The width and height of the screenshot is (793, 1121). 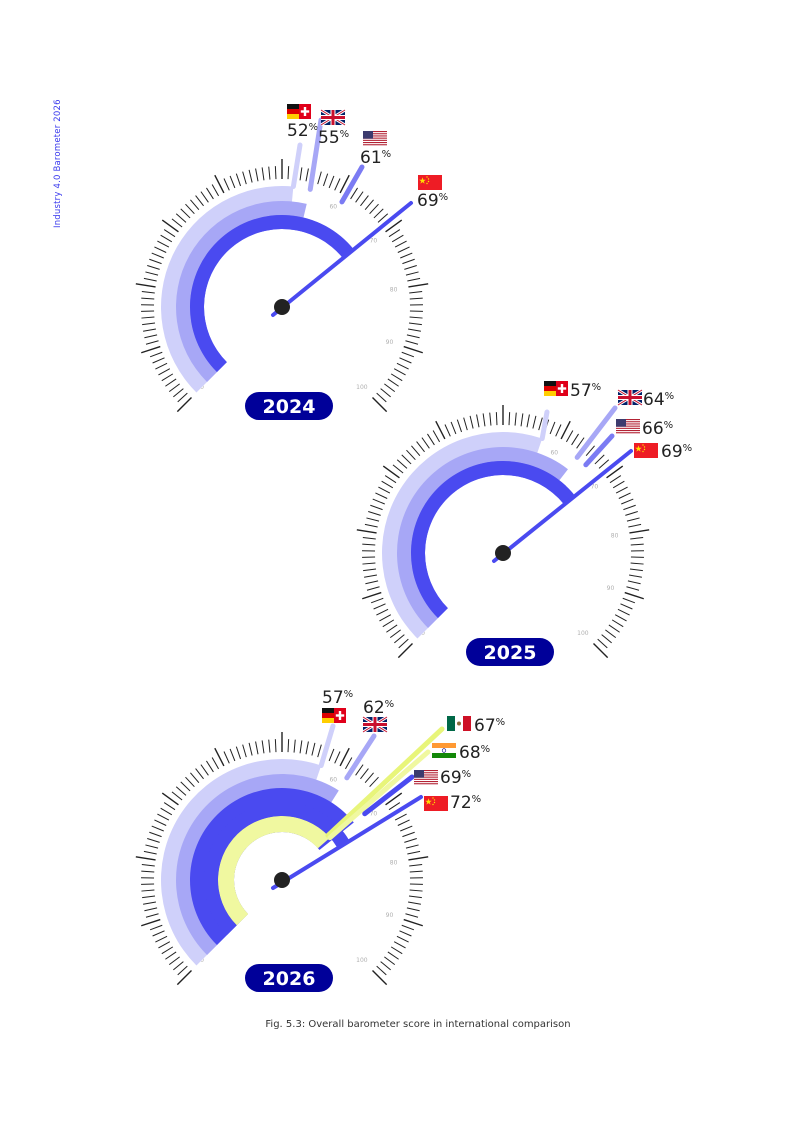 I want to click on china-flag-icon, so click(x=646, y=450).